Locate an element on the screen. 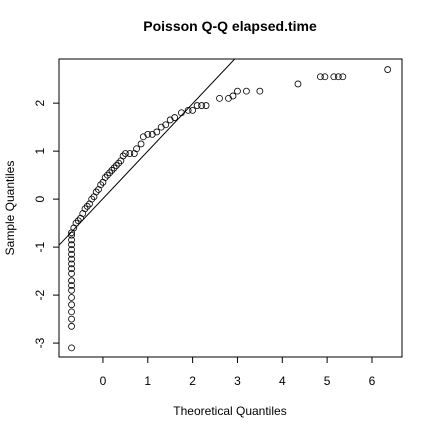 The height and width of the screenshot is (437, 432). x-tick-label: 3 is located at coordinates (237, 381).